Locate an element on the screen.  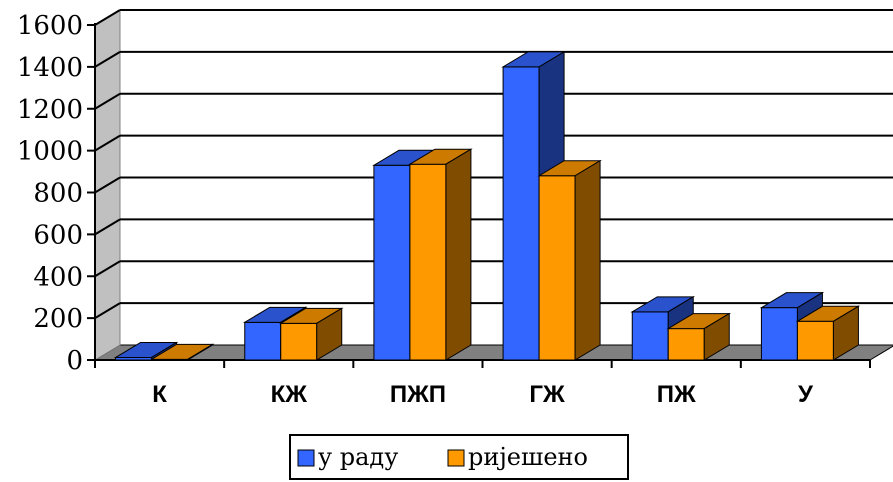
x-tick-label: К is located at coordinates (159, 394).